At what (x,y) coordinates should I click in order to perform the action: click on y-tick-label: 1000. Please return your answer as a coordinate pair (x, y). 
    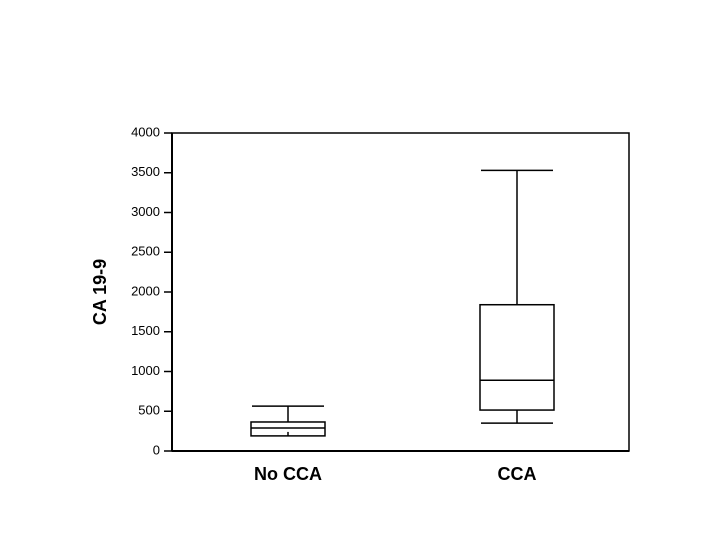
    Looking at the image, I should click on (145, 370).